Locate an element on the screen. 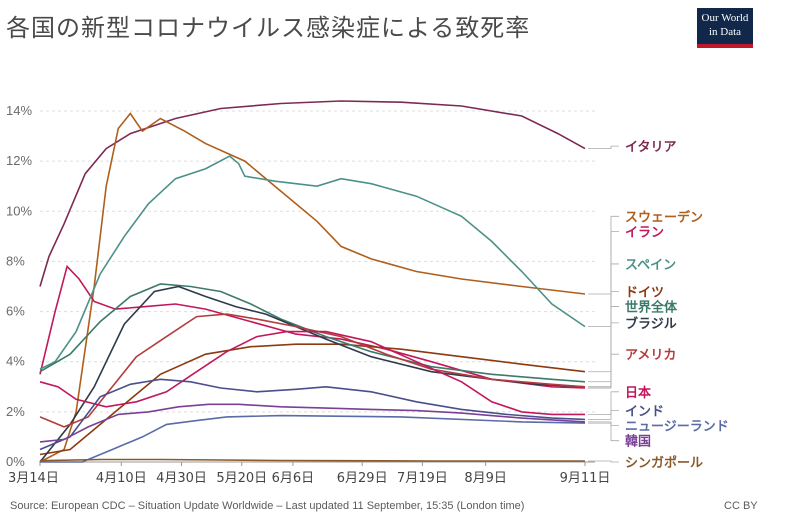 This screenshot has width=799, height=523. y-tick-label: 14% is located at coordinates (19, 110).